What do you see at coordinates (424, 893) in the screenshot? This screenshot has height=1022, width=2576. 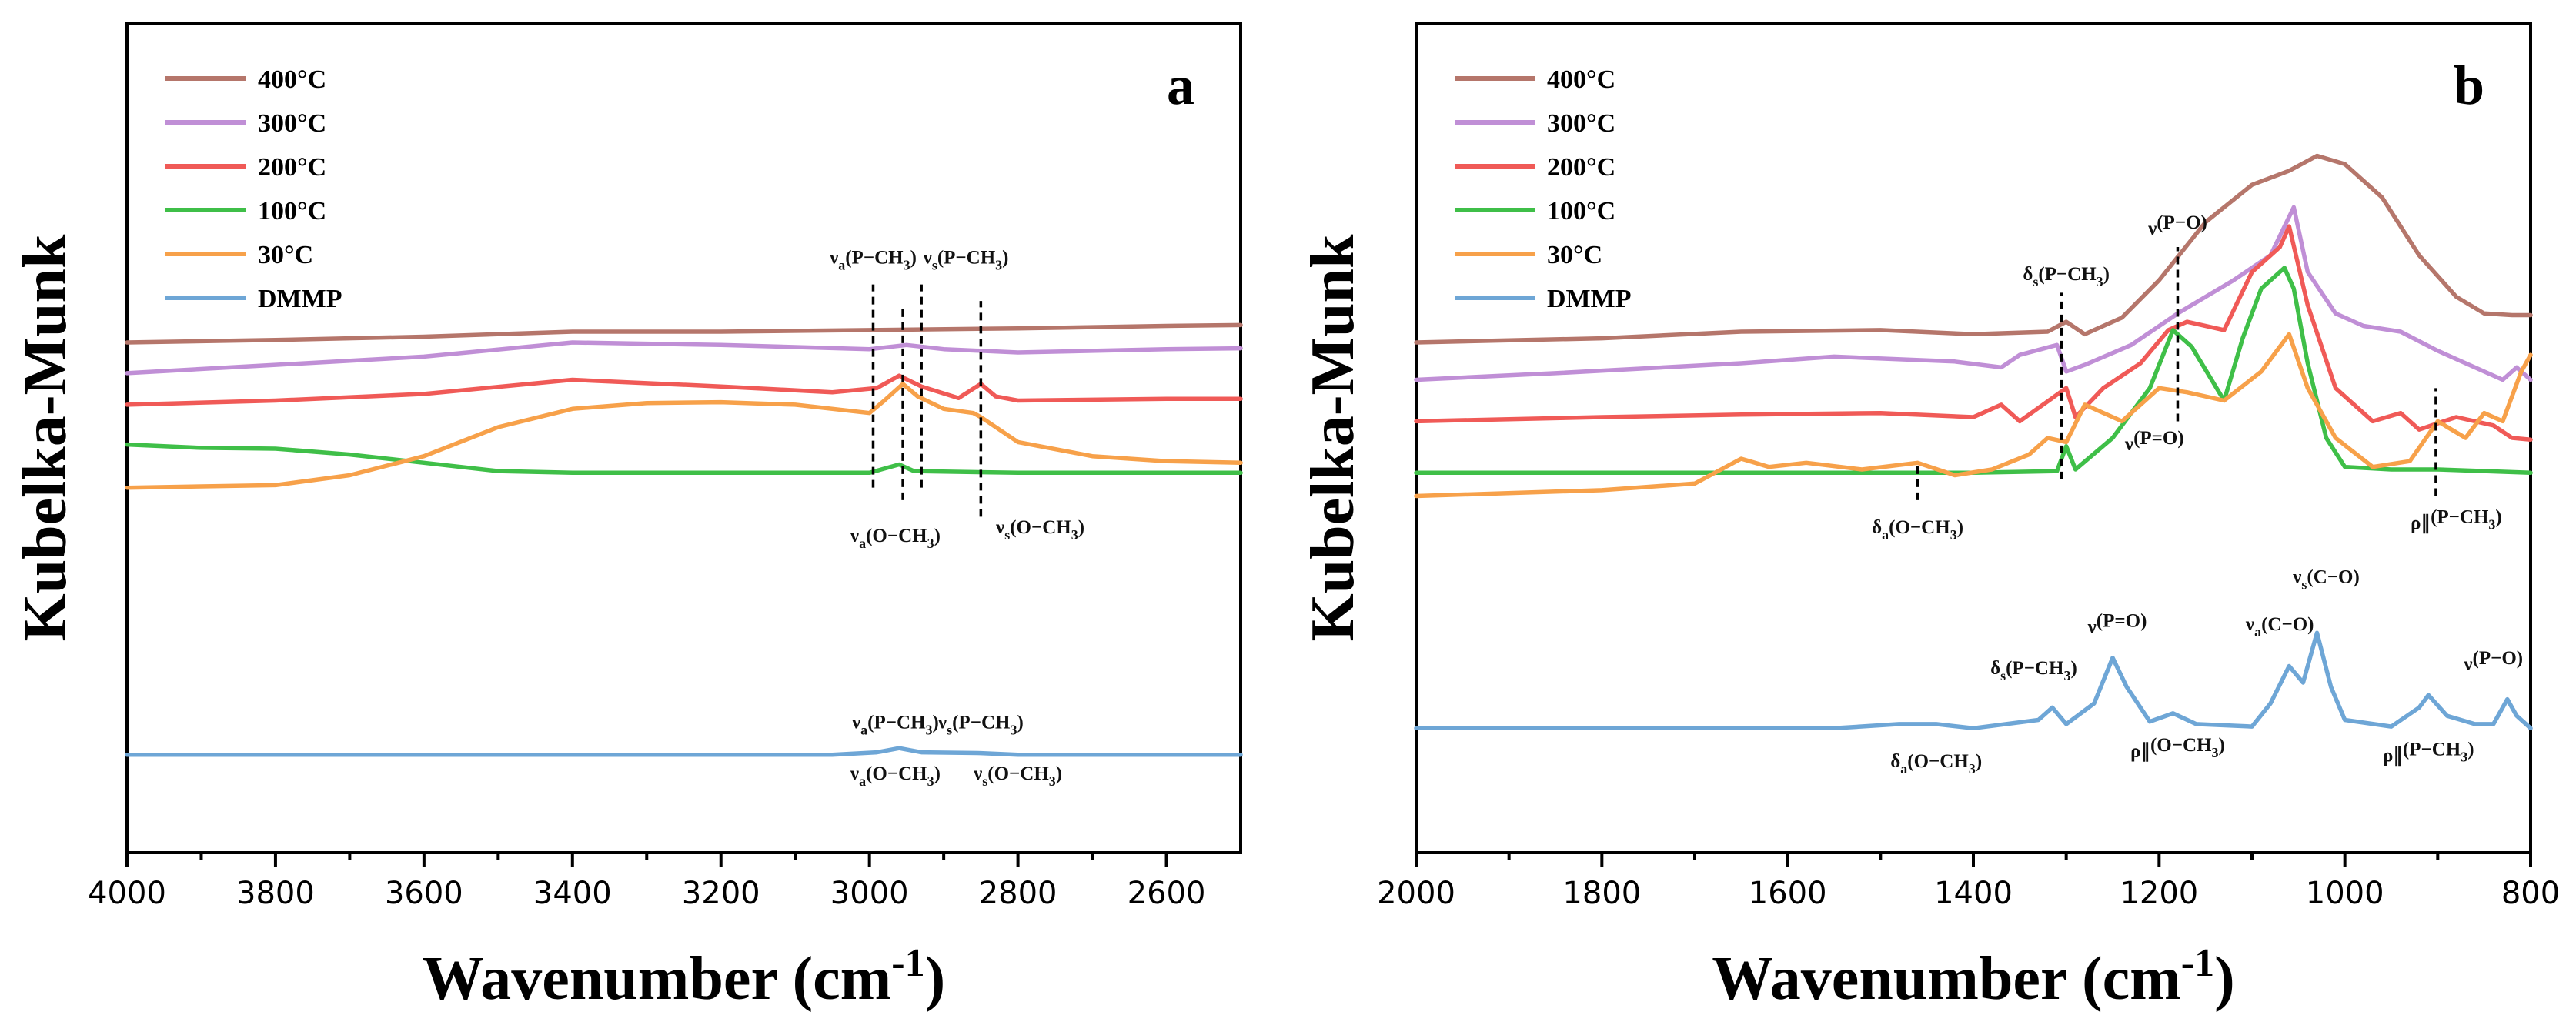 I see `x-tick-label: 3600` at bounding box center [424, 893].